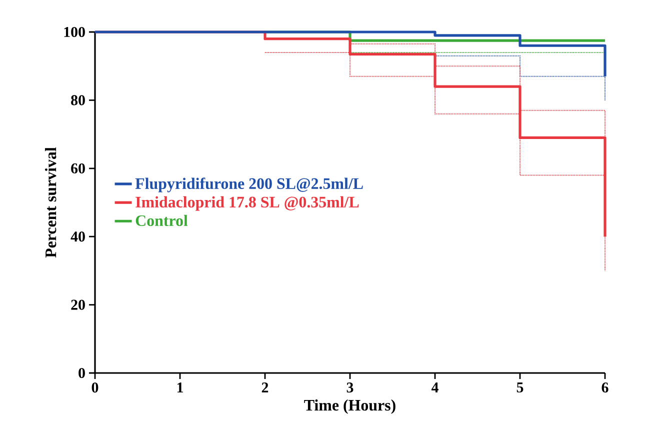  Describe the element at coordinates (78, 305) in the screenshot. I see `y-tick-label: 20` at that location.